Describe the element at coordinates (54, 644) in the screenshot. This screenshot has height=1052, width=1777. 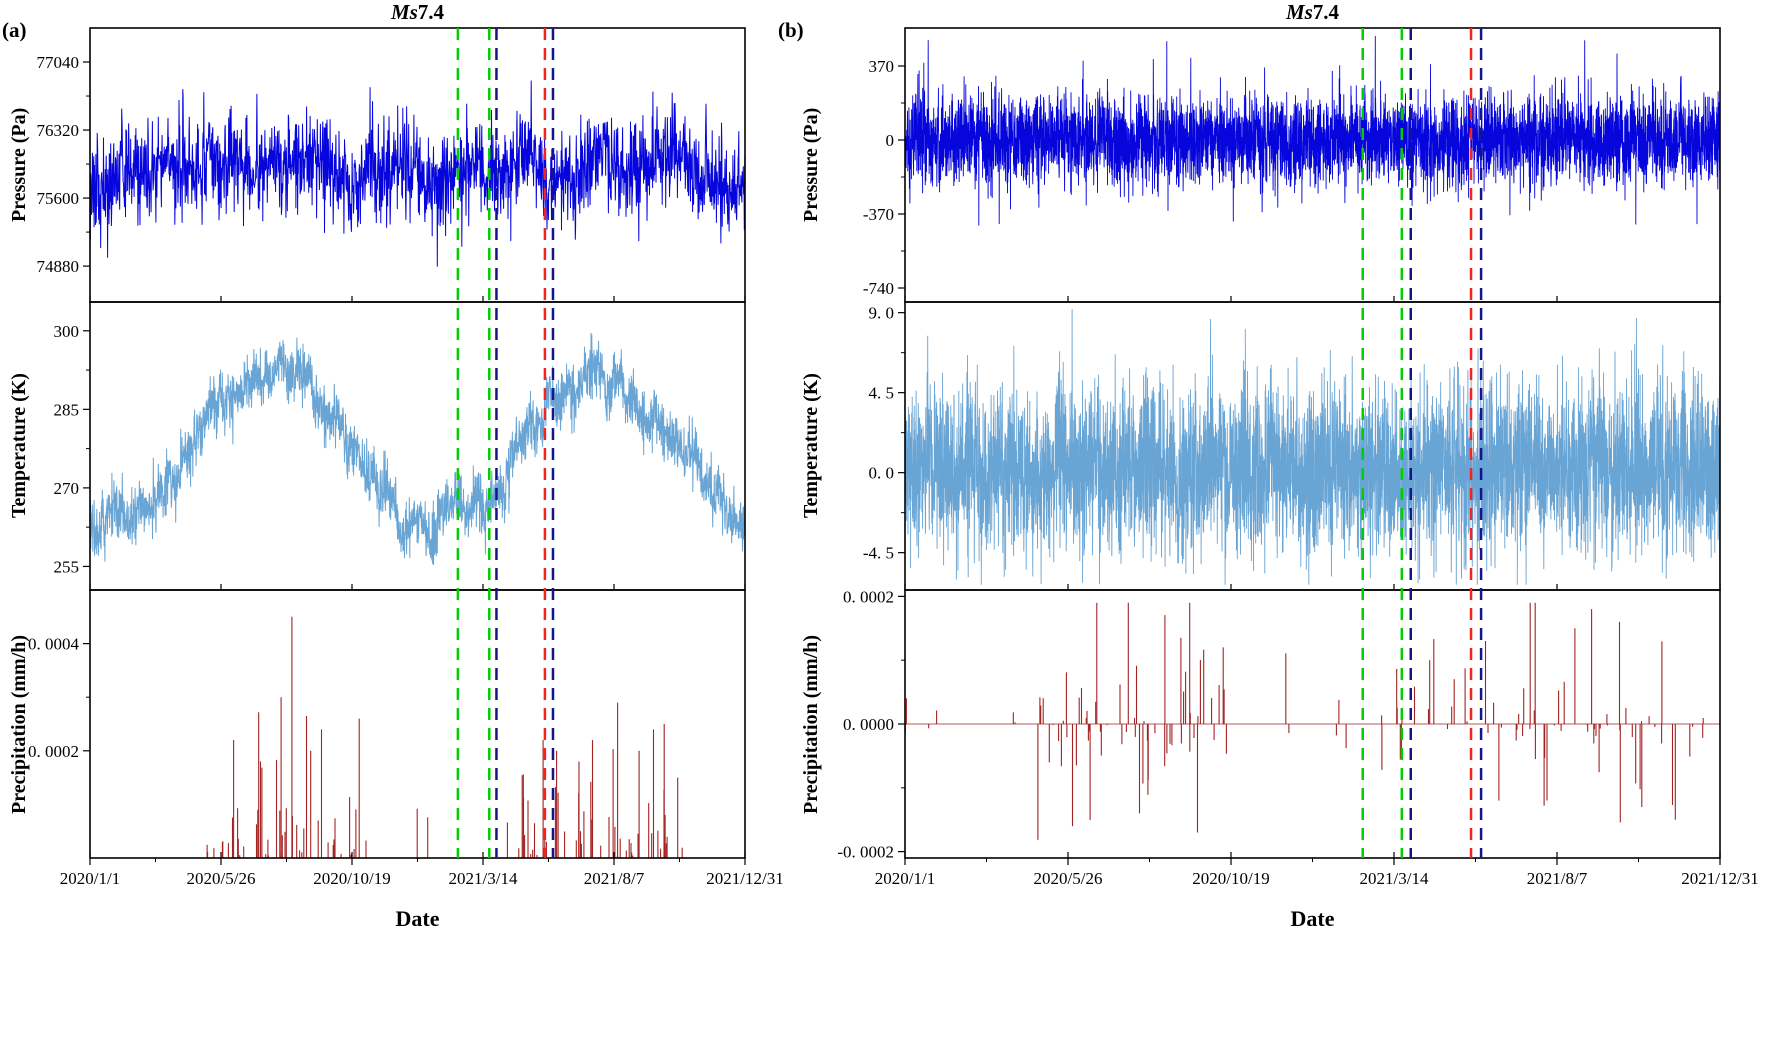
I see `svg-text: 0. 0004` at that location.